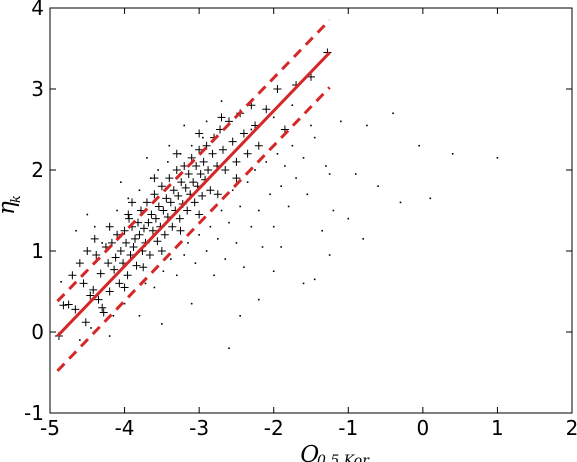 The width and height of the screenshot is (577, 462). What do you see at coordinates (16, 199) in the screenshot?
I see `y-axis-label-subscript: k` at bounding box center [16, 199].